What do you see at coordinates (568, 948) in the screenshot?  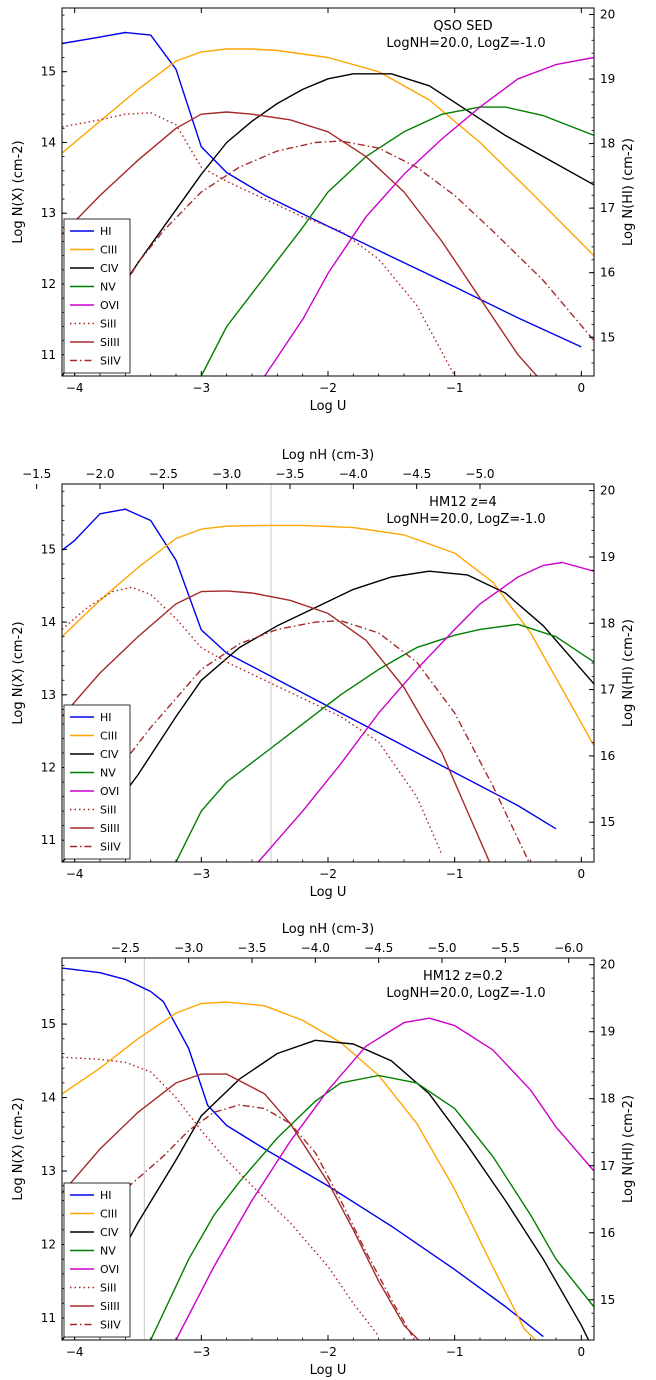 I see `top-tick-label: −6.0` at bounding box center [568, 948].